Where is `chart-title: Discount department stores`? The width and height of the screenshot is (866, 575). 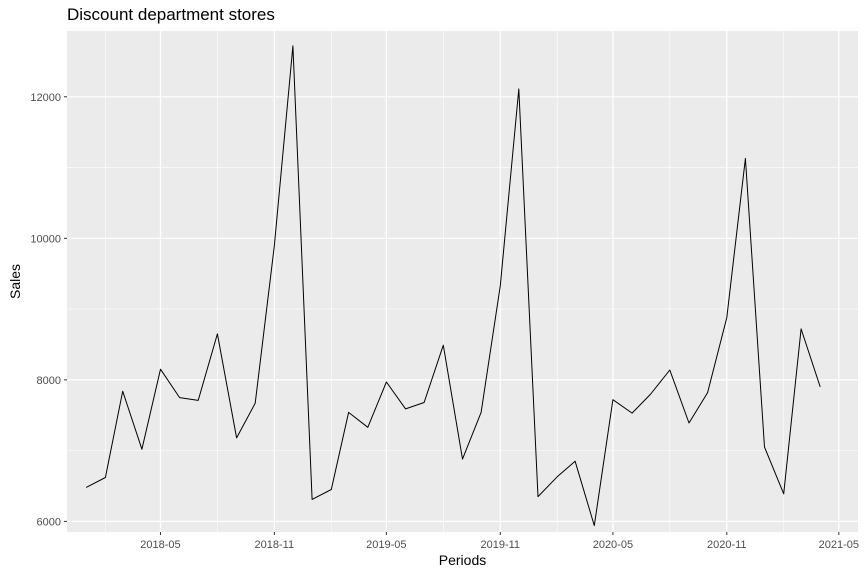
chart-title: Discount department stores is located at coordinates (171, 14).